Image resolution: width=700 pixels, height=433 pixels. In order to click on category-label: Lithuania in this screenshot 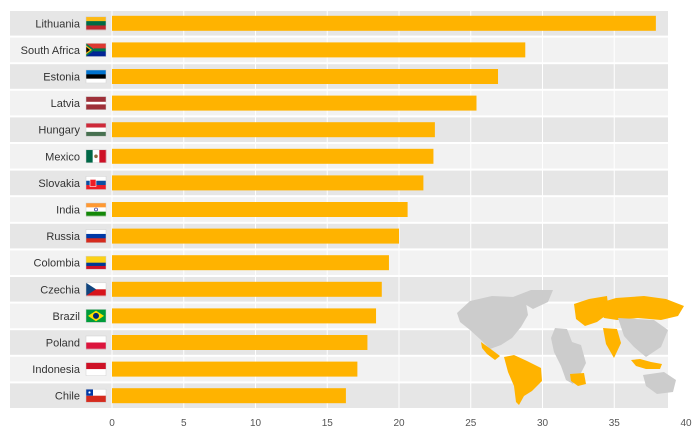, I will do `click(58, 24)`.